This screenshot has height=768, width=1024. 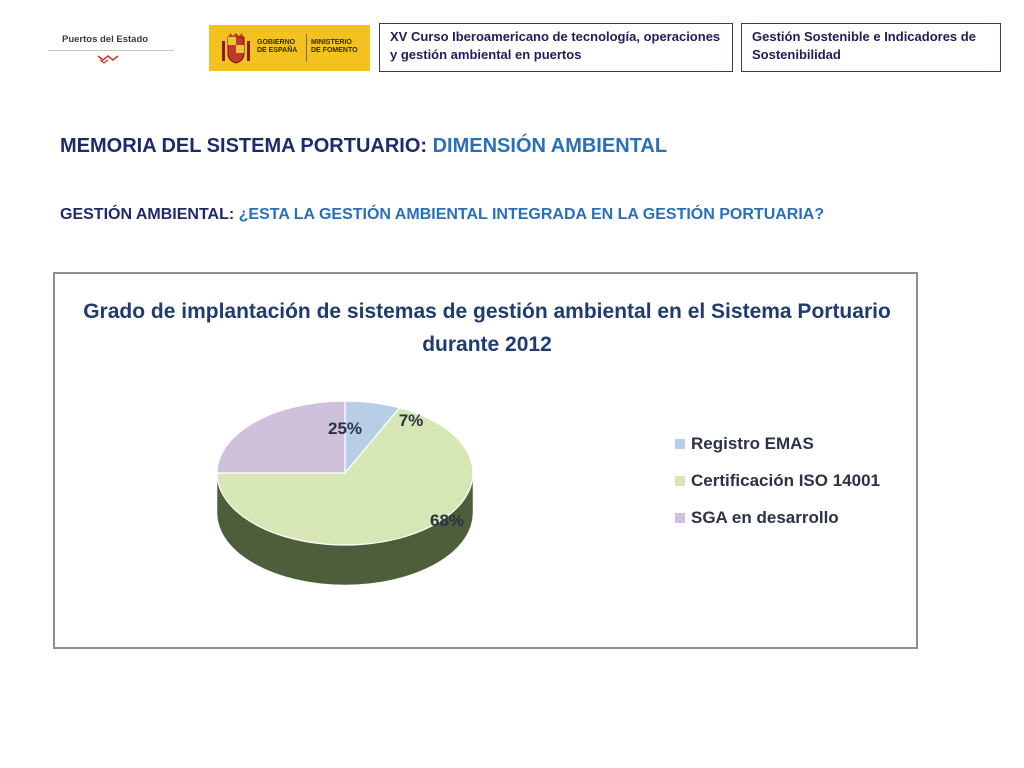 I want to click on page-subtitle-prefix: GESTIÓN AMBIENTAL:, so click(x=149, y=214).